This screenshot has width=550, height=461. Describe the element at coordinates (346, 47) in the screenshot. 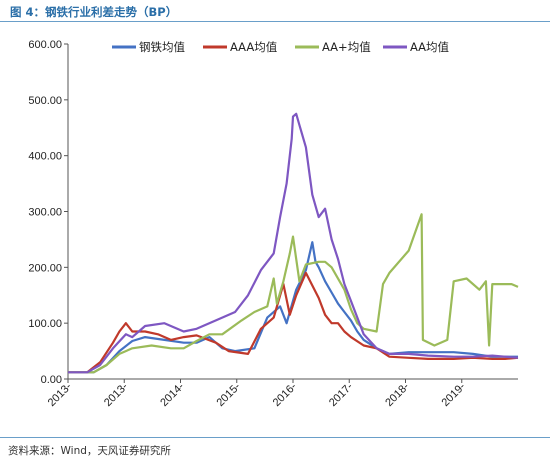

I see `legend-label: AA+均值` at that location.